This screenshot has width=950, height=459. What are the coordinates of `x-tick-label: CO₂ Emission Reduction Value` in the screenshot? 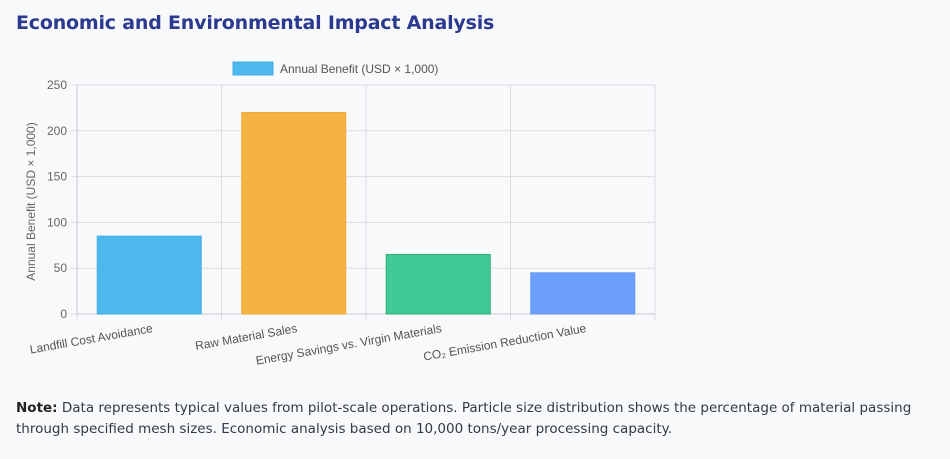 It's located at (504, 342).